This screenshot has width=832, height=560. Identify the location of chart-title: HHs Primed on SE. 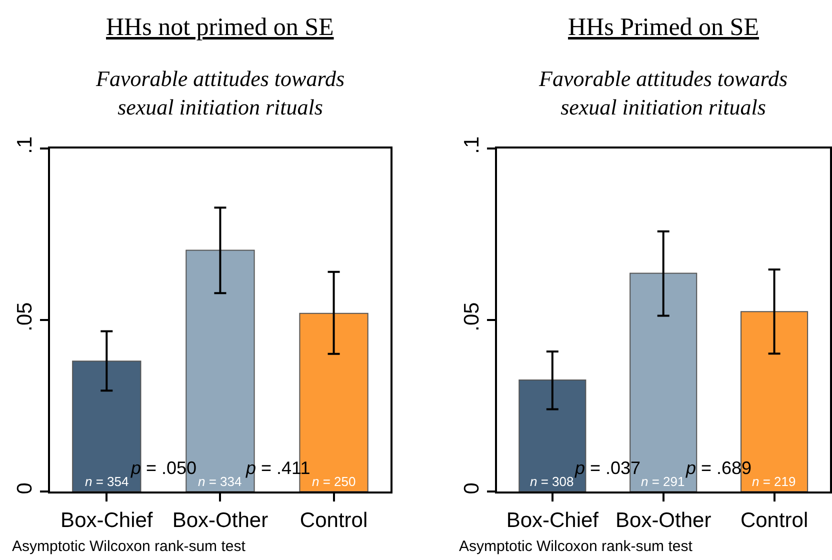
(663, 27).